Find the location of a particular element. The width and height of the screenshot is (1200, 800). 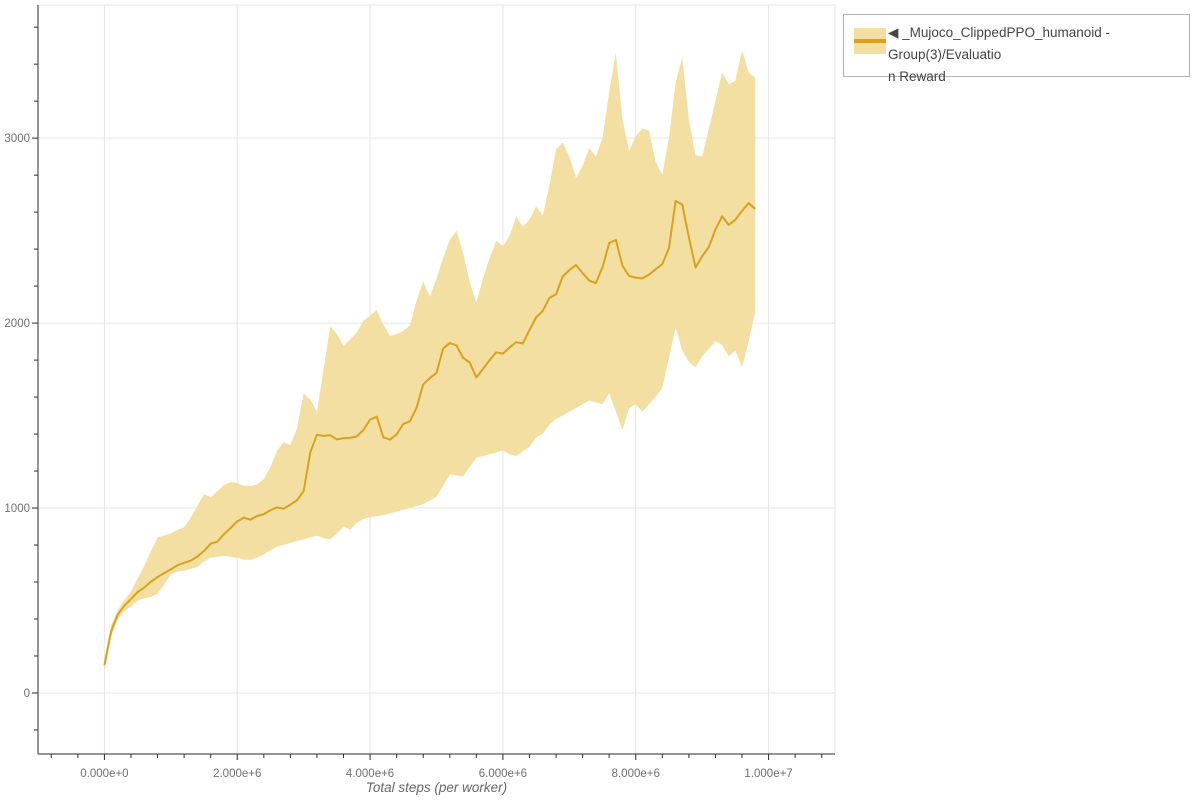

y-tick-label: 3000 is located at coordinates (17, 139).